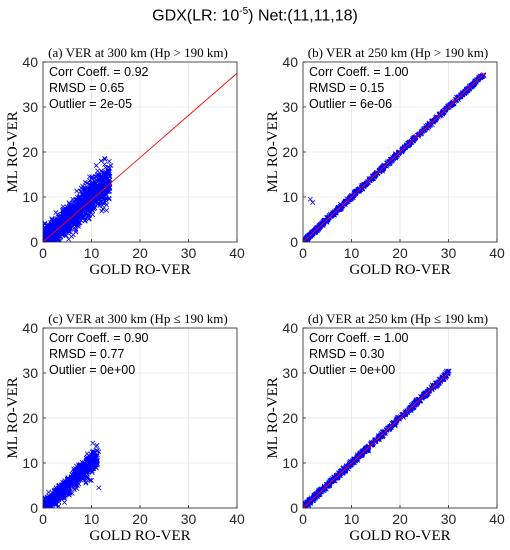 The height and width of the screenshot is (550, 510). What do you see at coordinates (137, 318) in the screenshot?
I see `panel-title: (c) VER at 300 km (Hp ≤ 190 km)` at bounding box center [137, 318].